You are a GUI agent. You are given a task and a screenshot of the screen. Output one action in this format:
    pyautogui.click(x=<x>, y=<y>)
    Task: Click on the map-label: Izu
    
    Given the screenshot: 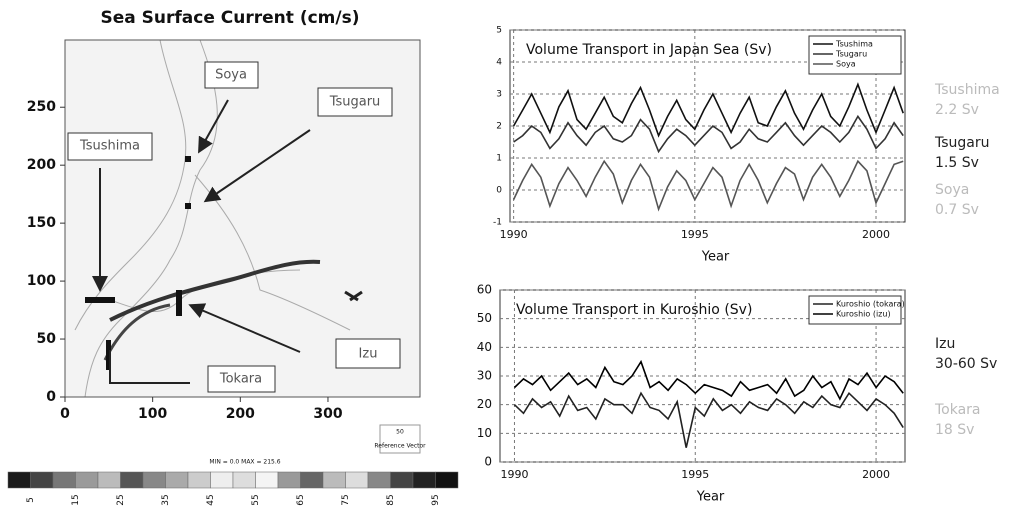 What is the action you would take?
    pyautogui.click(x=368, y=354)
    